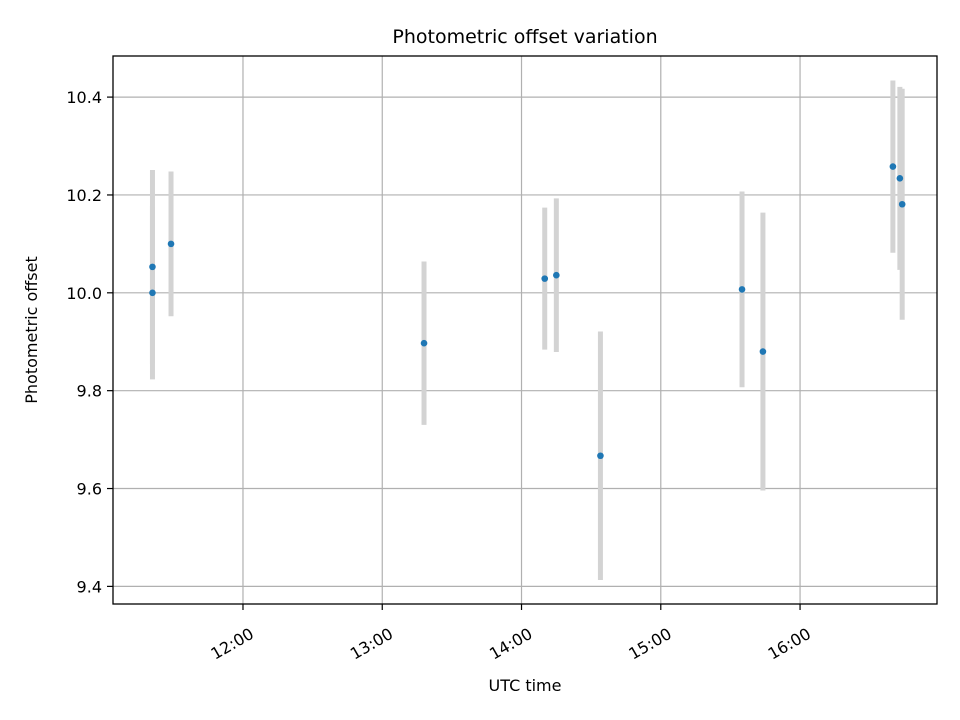 The height and width of the screenshot is (720, 960). What do you see at coordinates (371, 644) in the screenshot?
I see `x-tick-label: 13:00` at bounding box center [371, 644].